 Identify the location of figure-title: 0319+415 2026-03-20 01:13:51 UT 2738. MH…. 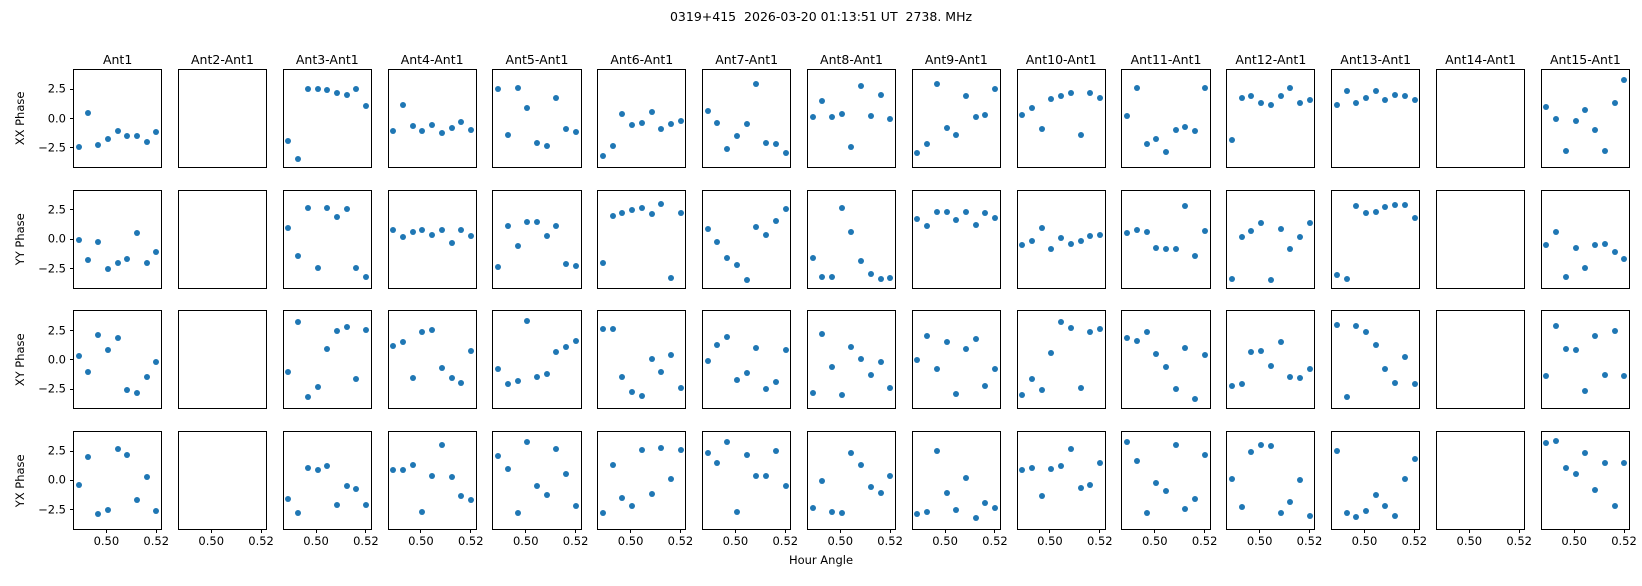
(821, 16).